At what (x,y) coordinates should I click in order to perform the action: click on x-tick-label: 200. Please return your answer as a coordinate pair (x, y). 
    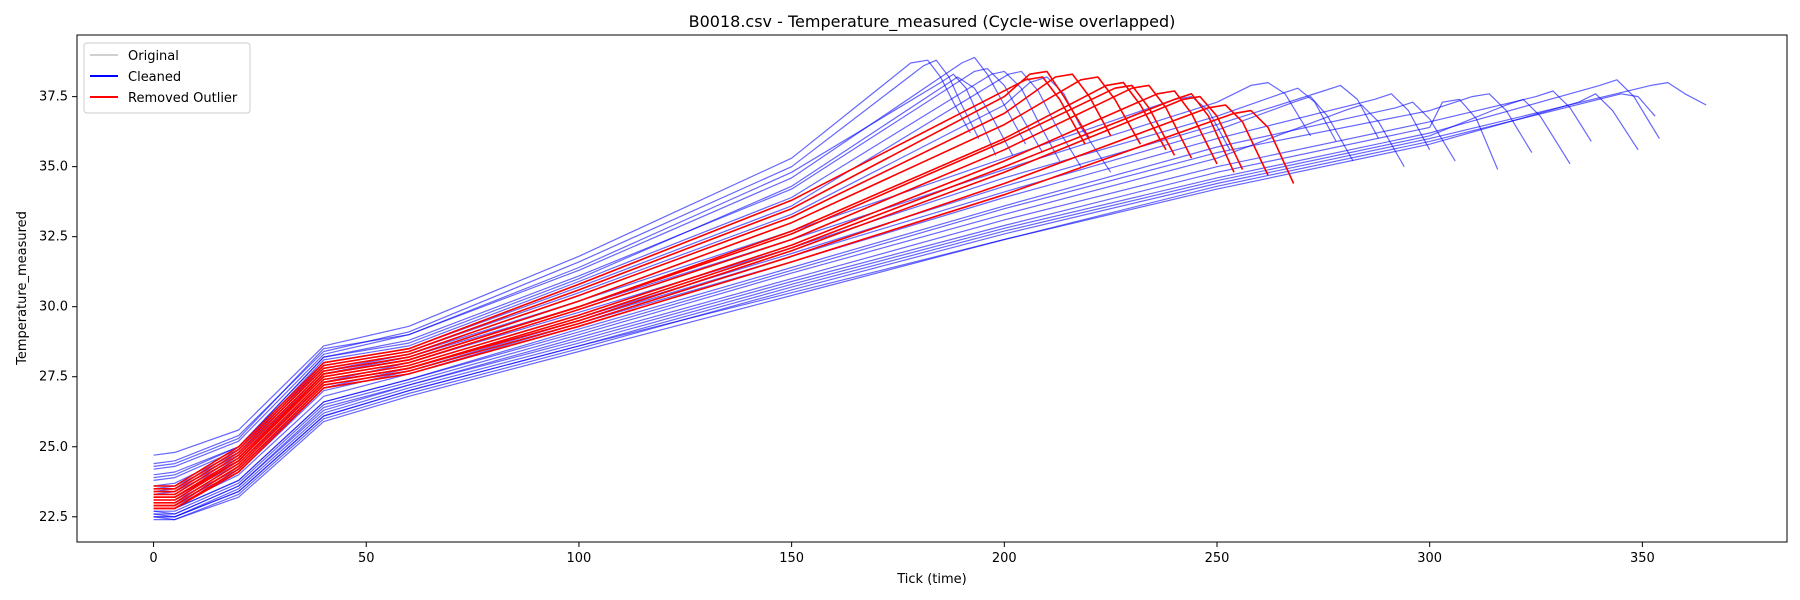
    Looking at the image, I should click on (1004, 558).